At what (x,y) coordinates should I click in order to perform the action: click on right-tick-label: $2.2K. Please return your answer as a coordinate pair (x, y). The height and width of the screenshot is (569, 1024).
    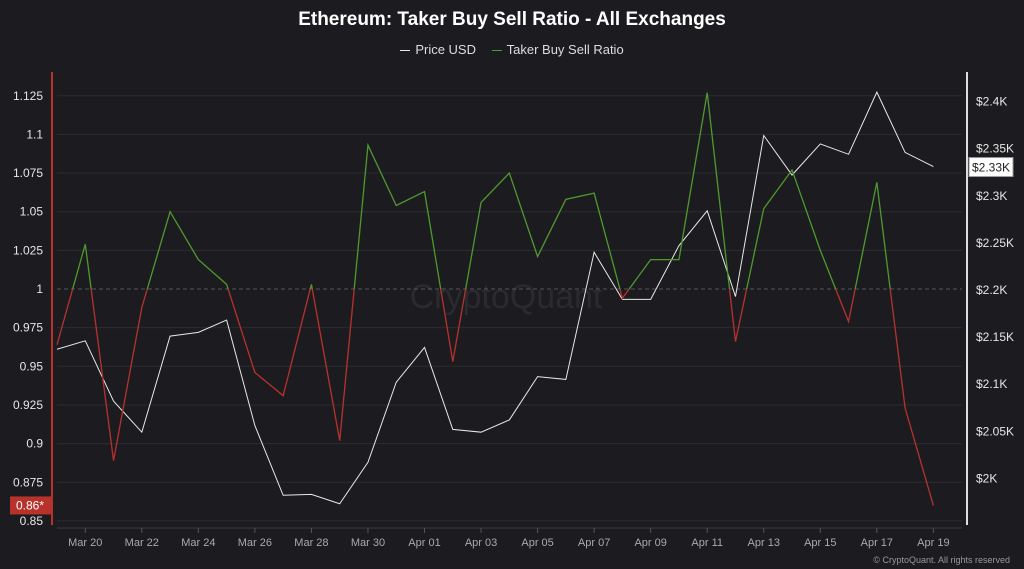
    Looking at the image, I should click on (991, 290).